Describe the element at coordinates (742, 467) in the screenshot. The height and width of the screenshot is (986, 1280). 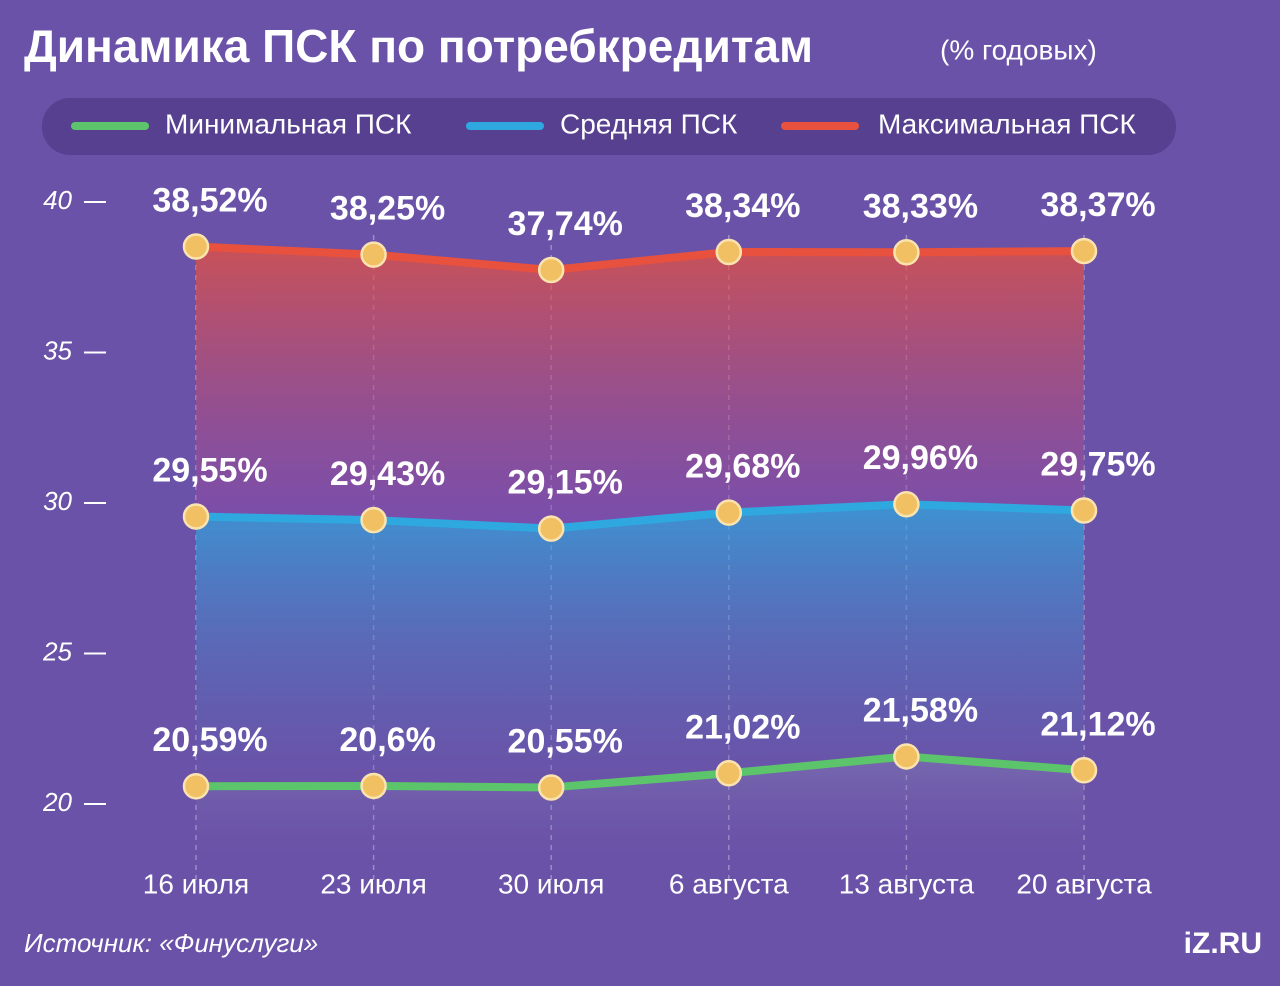
I see `value-label: 29,68%` at that location.